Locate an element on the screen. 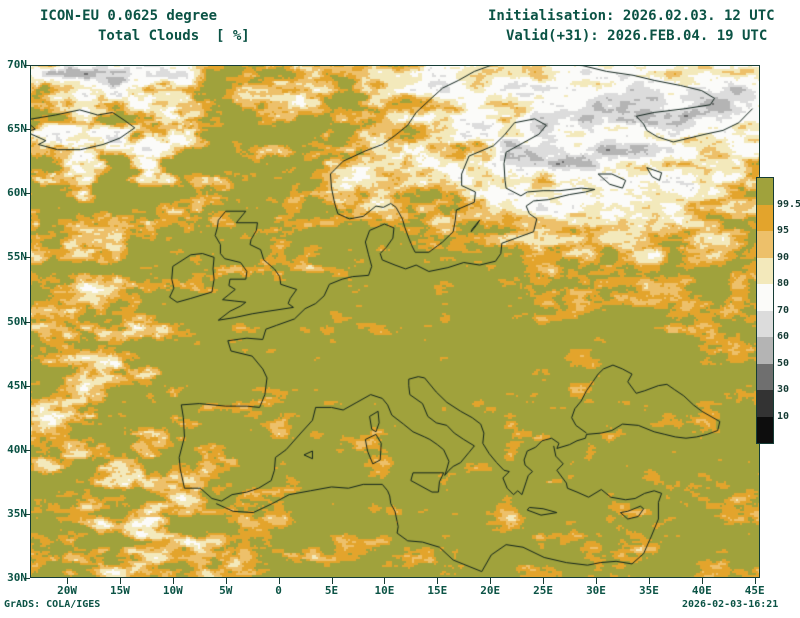  legend-value-label: 30 is located at coordinates (783, 389).